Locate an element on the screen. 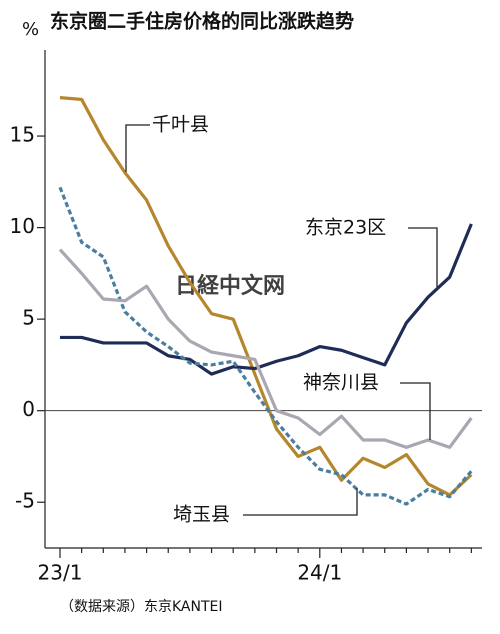 This screenshot has width=500, height=634. watermark-bg is located at coordinates (230, 286).